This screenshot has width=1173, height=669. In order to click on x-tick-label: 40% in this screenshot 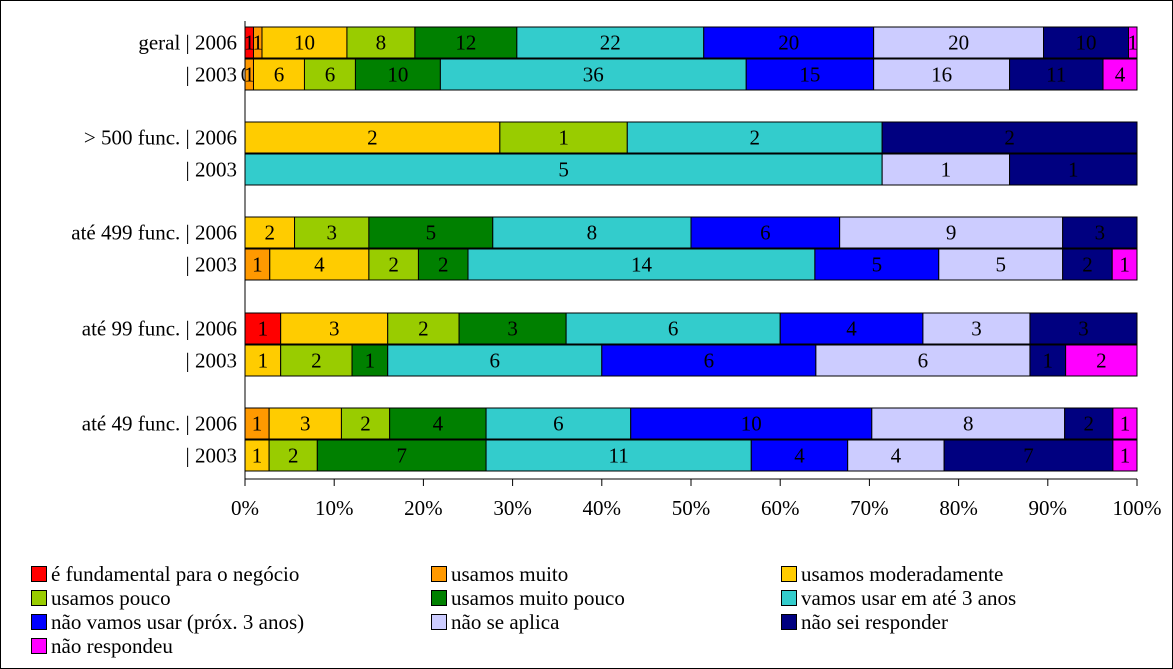, I will do `click(602, 508)`.